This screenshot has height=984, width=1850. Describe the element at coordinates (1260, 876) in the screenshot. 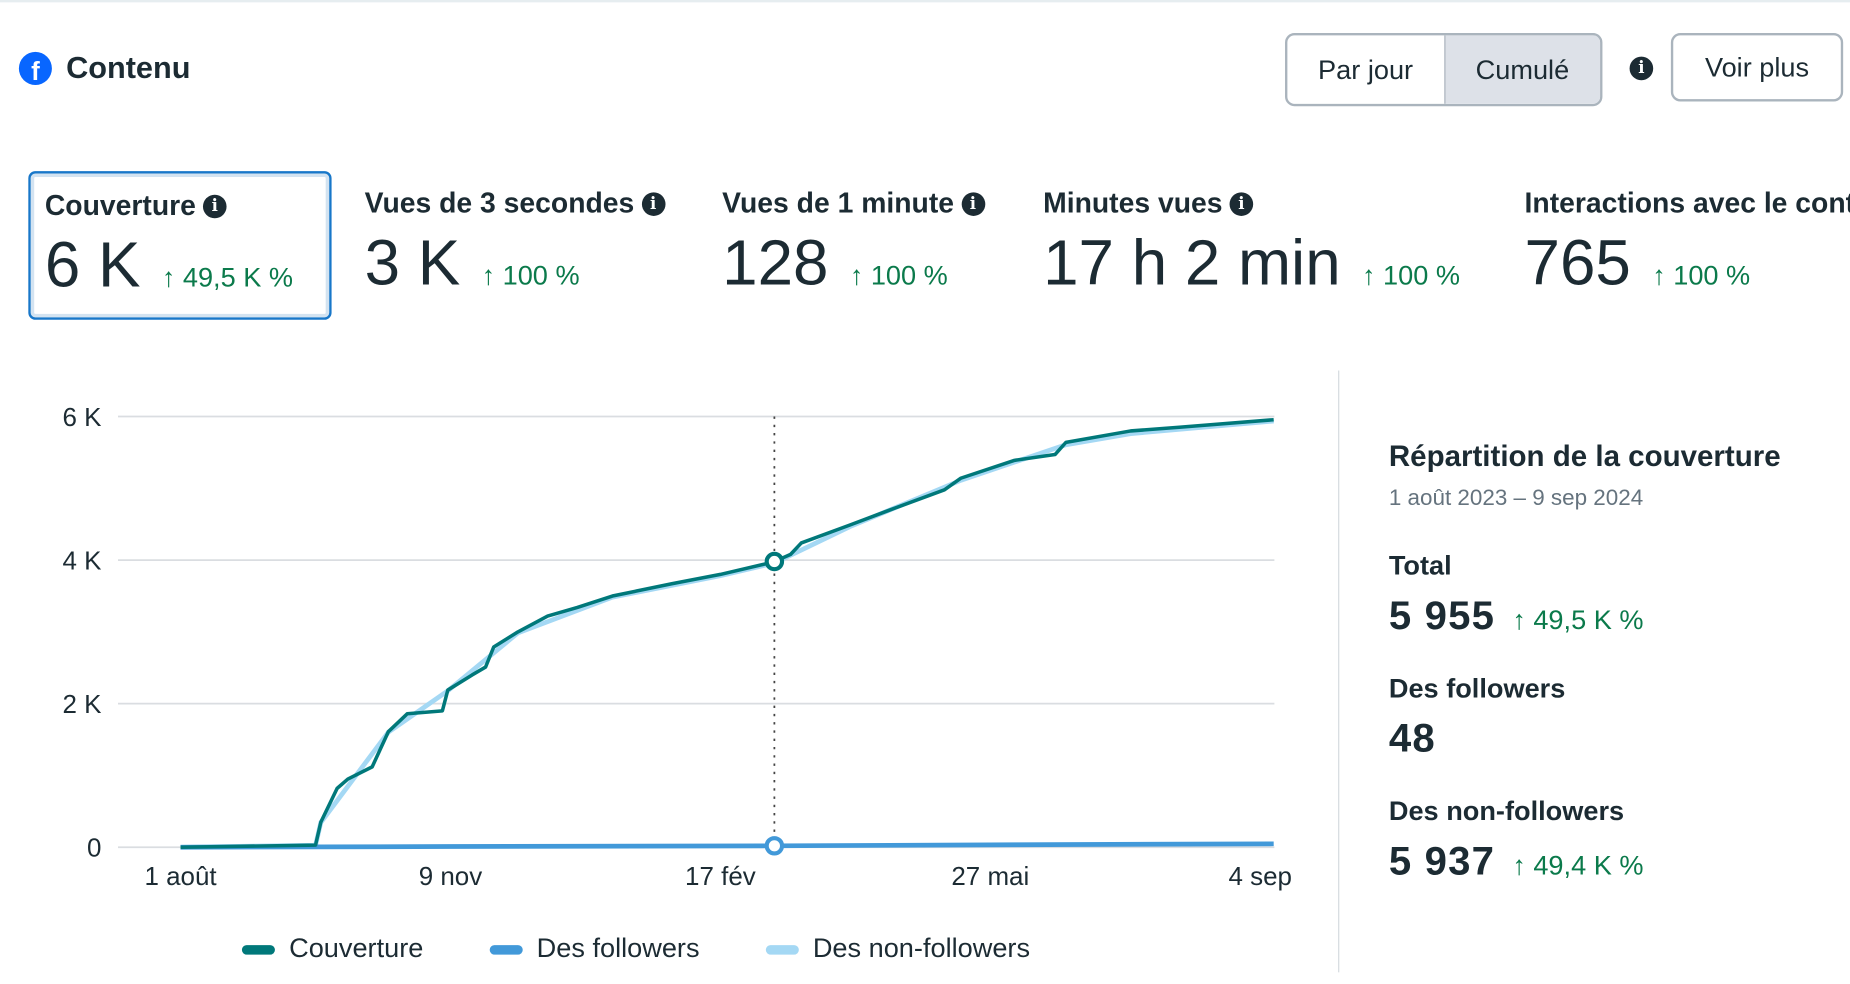

I see `x-tick-label: 4 sep` at that location.